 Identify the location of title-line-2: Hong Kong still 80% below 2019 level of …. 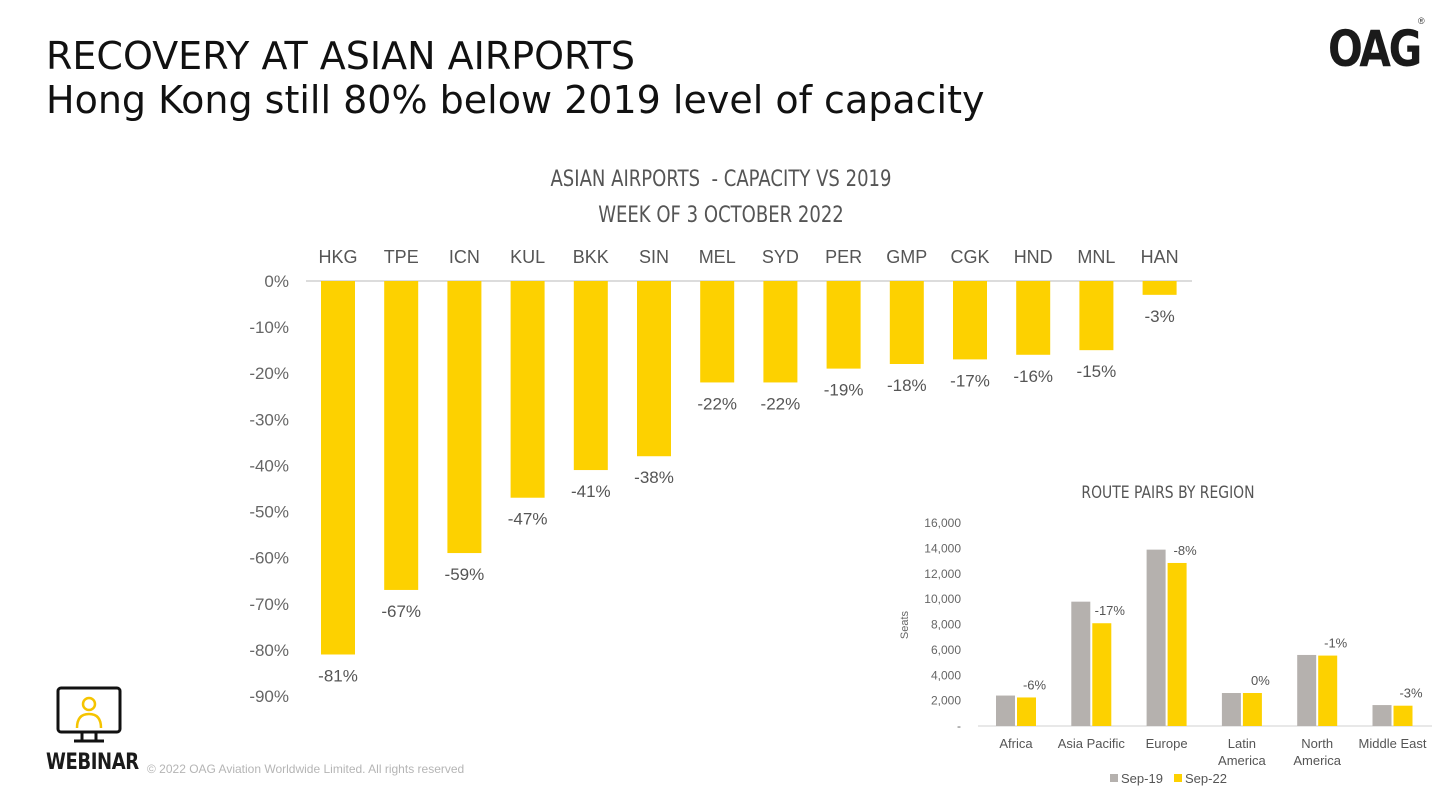
(515, 100).